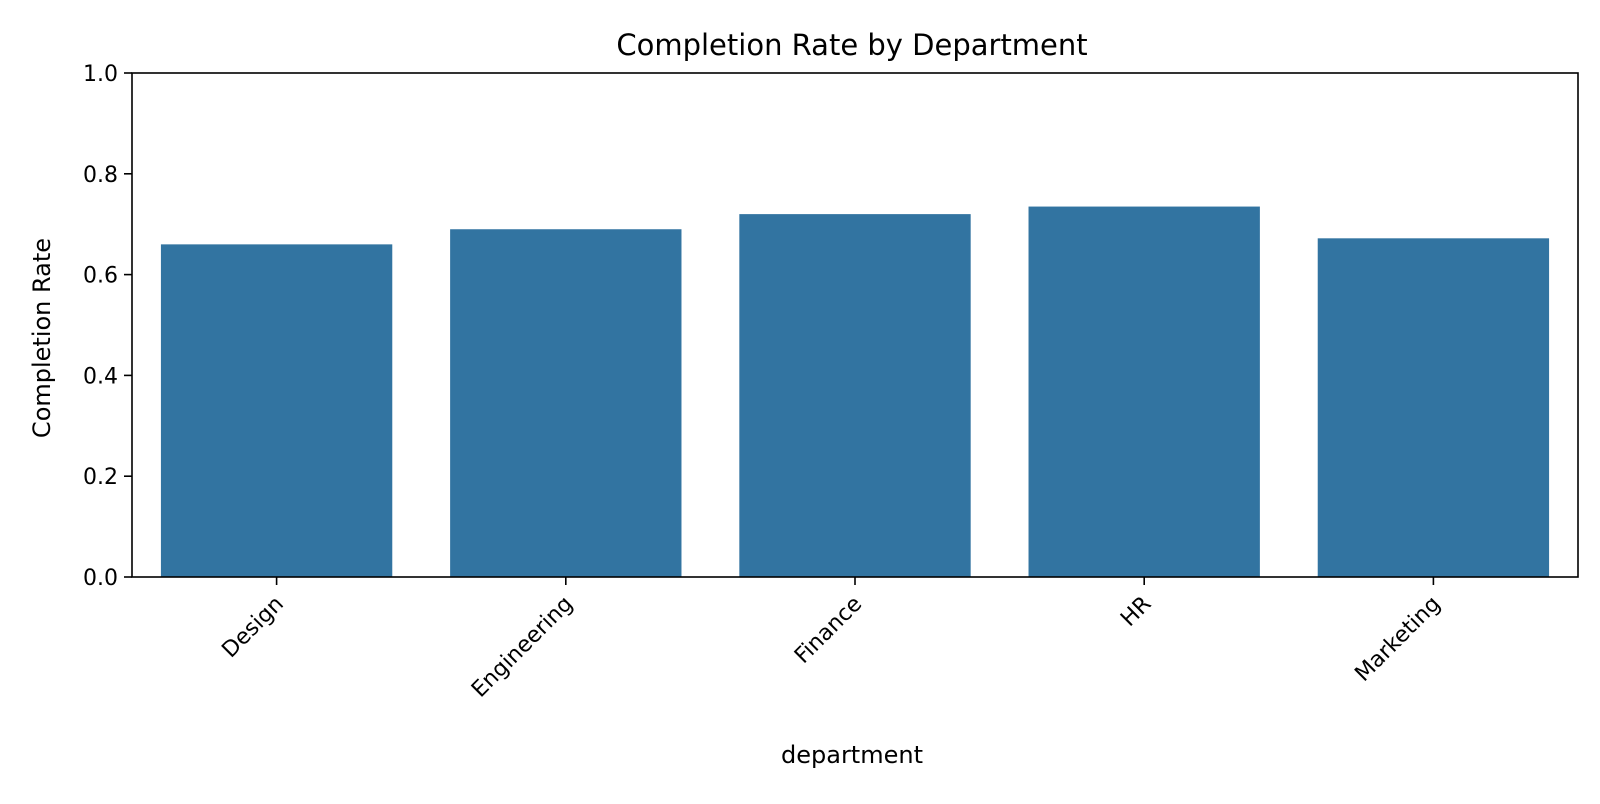 This screenshot has height=804, width=1600. What do you see at coordinates (276, 411) in the screenshot?
I see `bar-design` at bounding box center [276, 411].